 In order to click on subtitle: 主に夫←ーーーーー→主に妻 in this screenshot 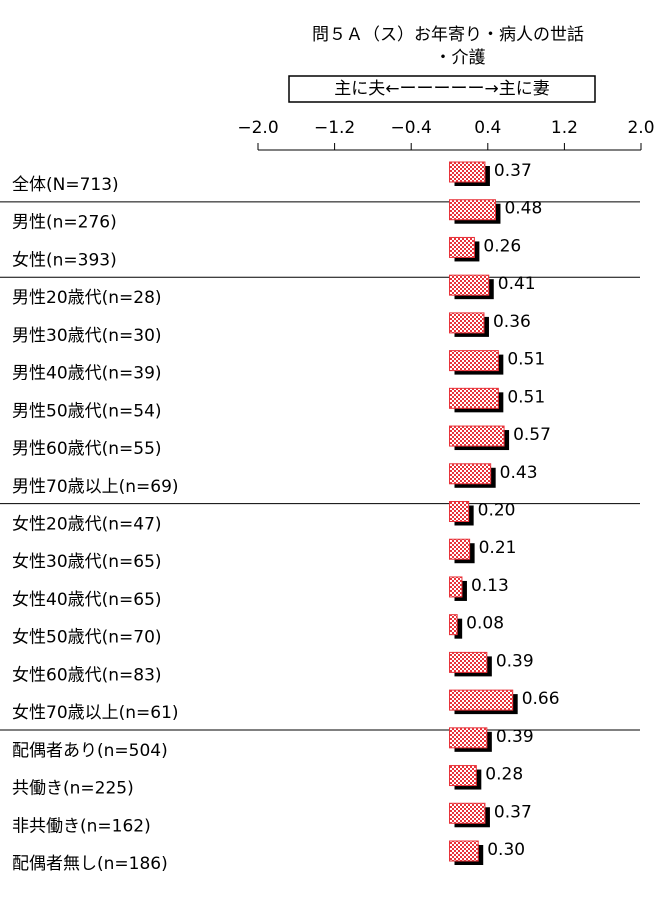, I will do `click(442, 89)`.